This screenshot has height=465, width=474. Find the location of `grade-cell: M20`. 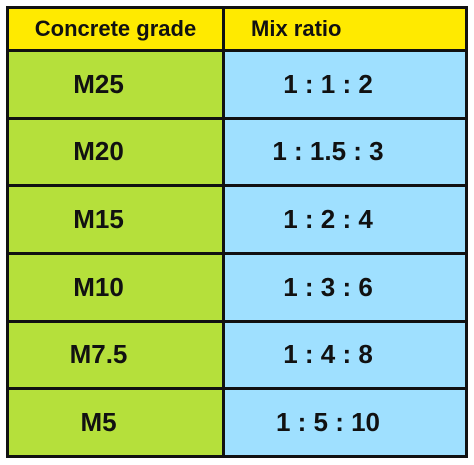

grade-cell: M20 is located at coordinates (115, 152).